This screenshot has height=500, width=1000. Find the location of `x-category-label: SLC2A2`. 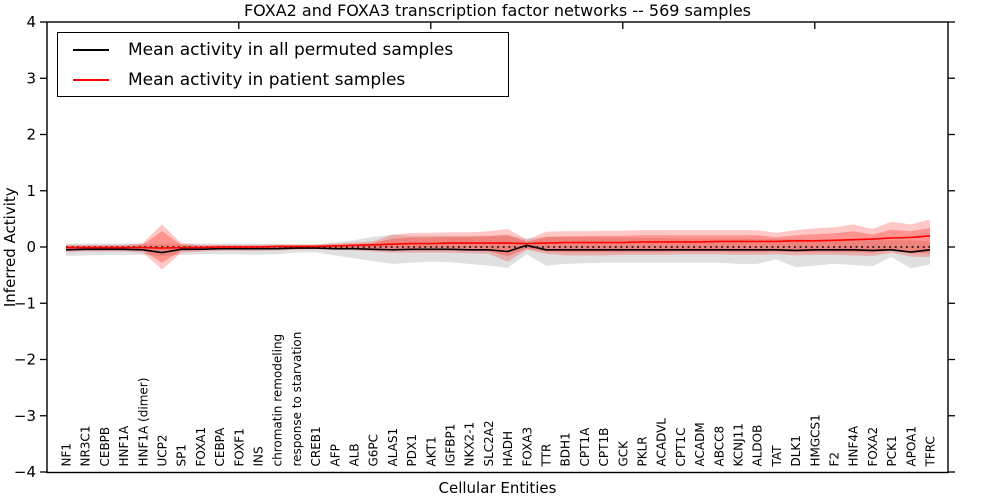

x-category-label: SLC2A2 is located at coordinates (489, 443).